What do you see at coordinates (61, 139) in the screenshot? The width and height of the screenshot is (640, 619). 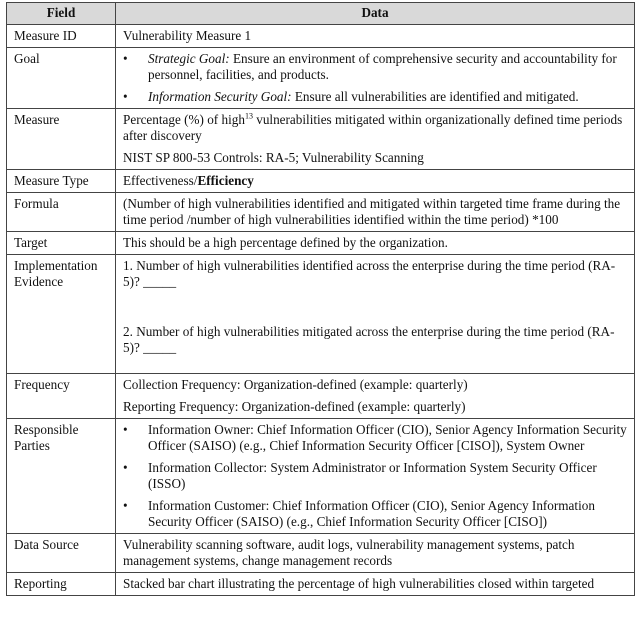 I see `field-cell: Measure` at bounding box center [61, 139].